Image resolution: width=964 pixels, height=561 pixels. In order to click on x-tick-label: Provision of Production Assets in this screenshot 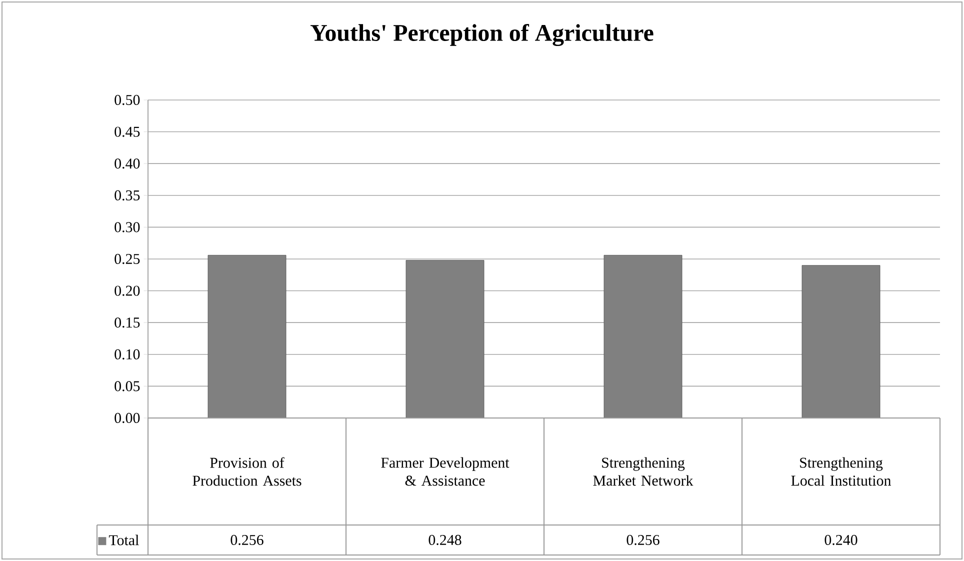, I will do `click(247, 471)`.